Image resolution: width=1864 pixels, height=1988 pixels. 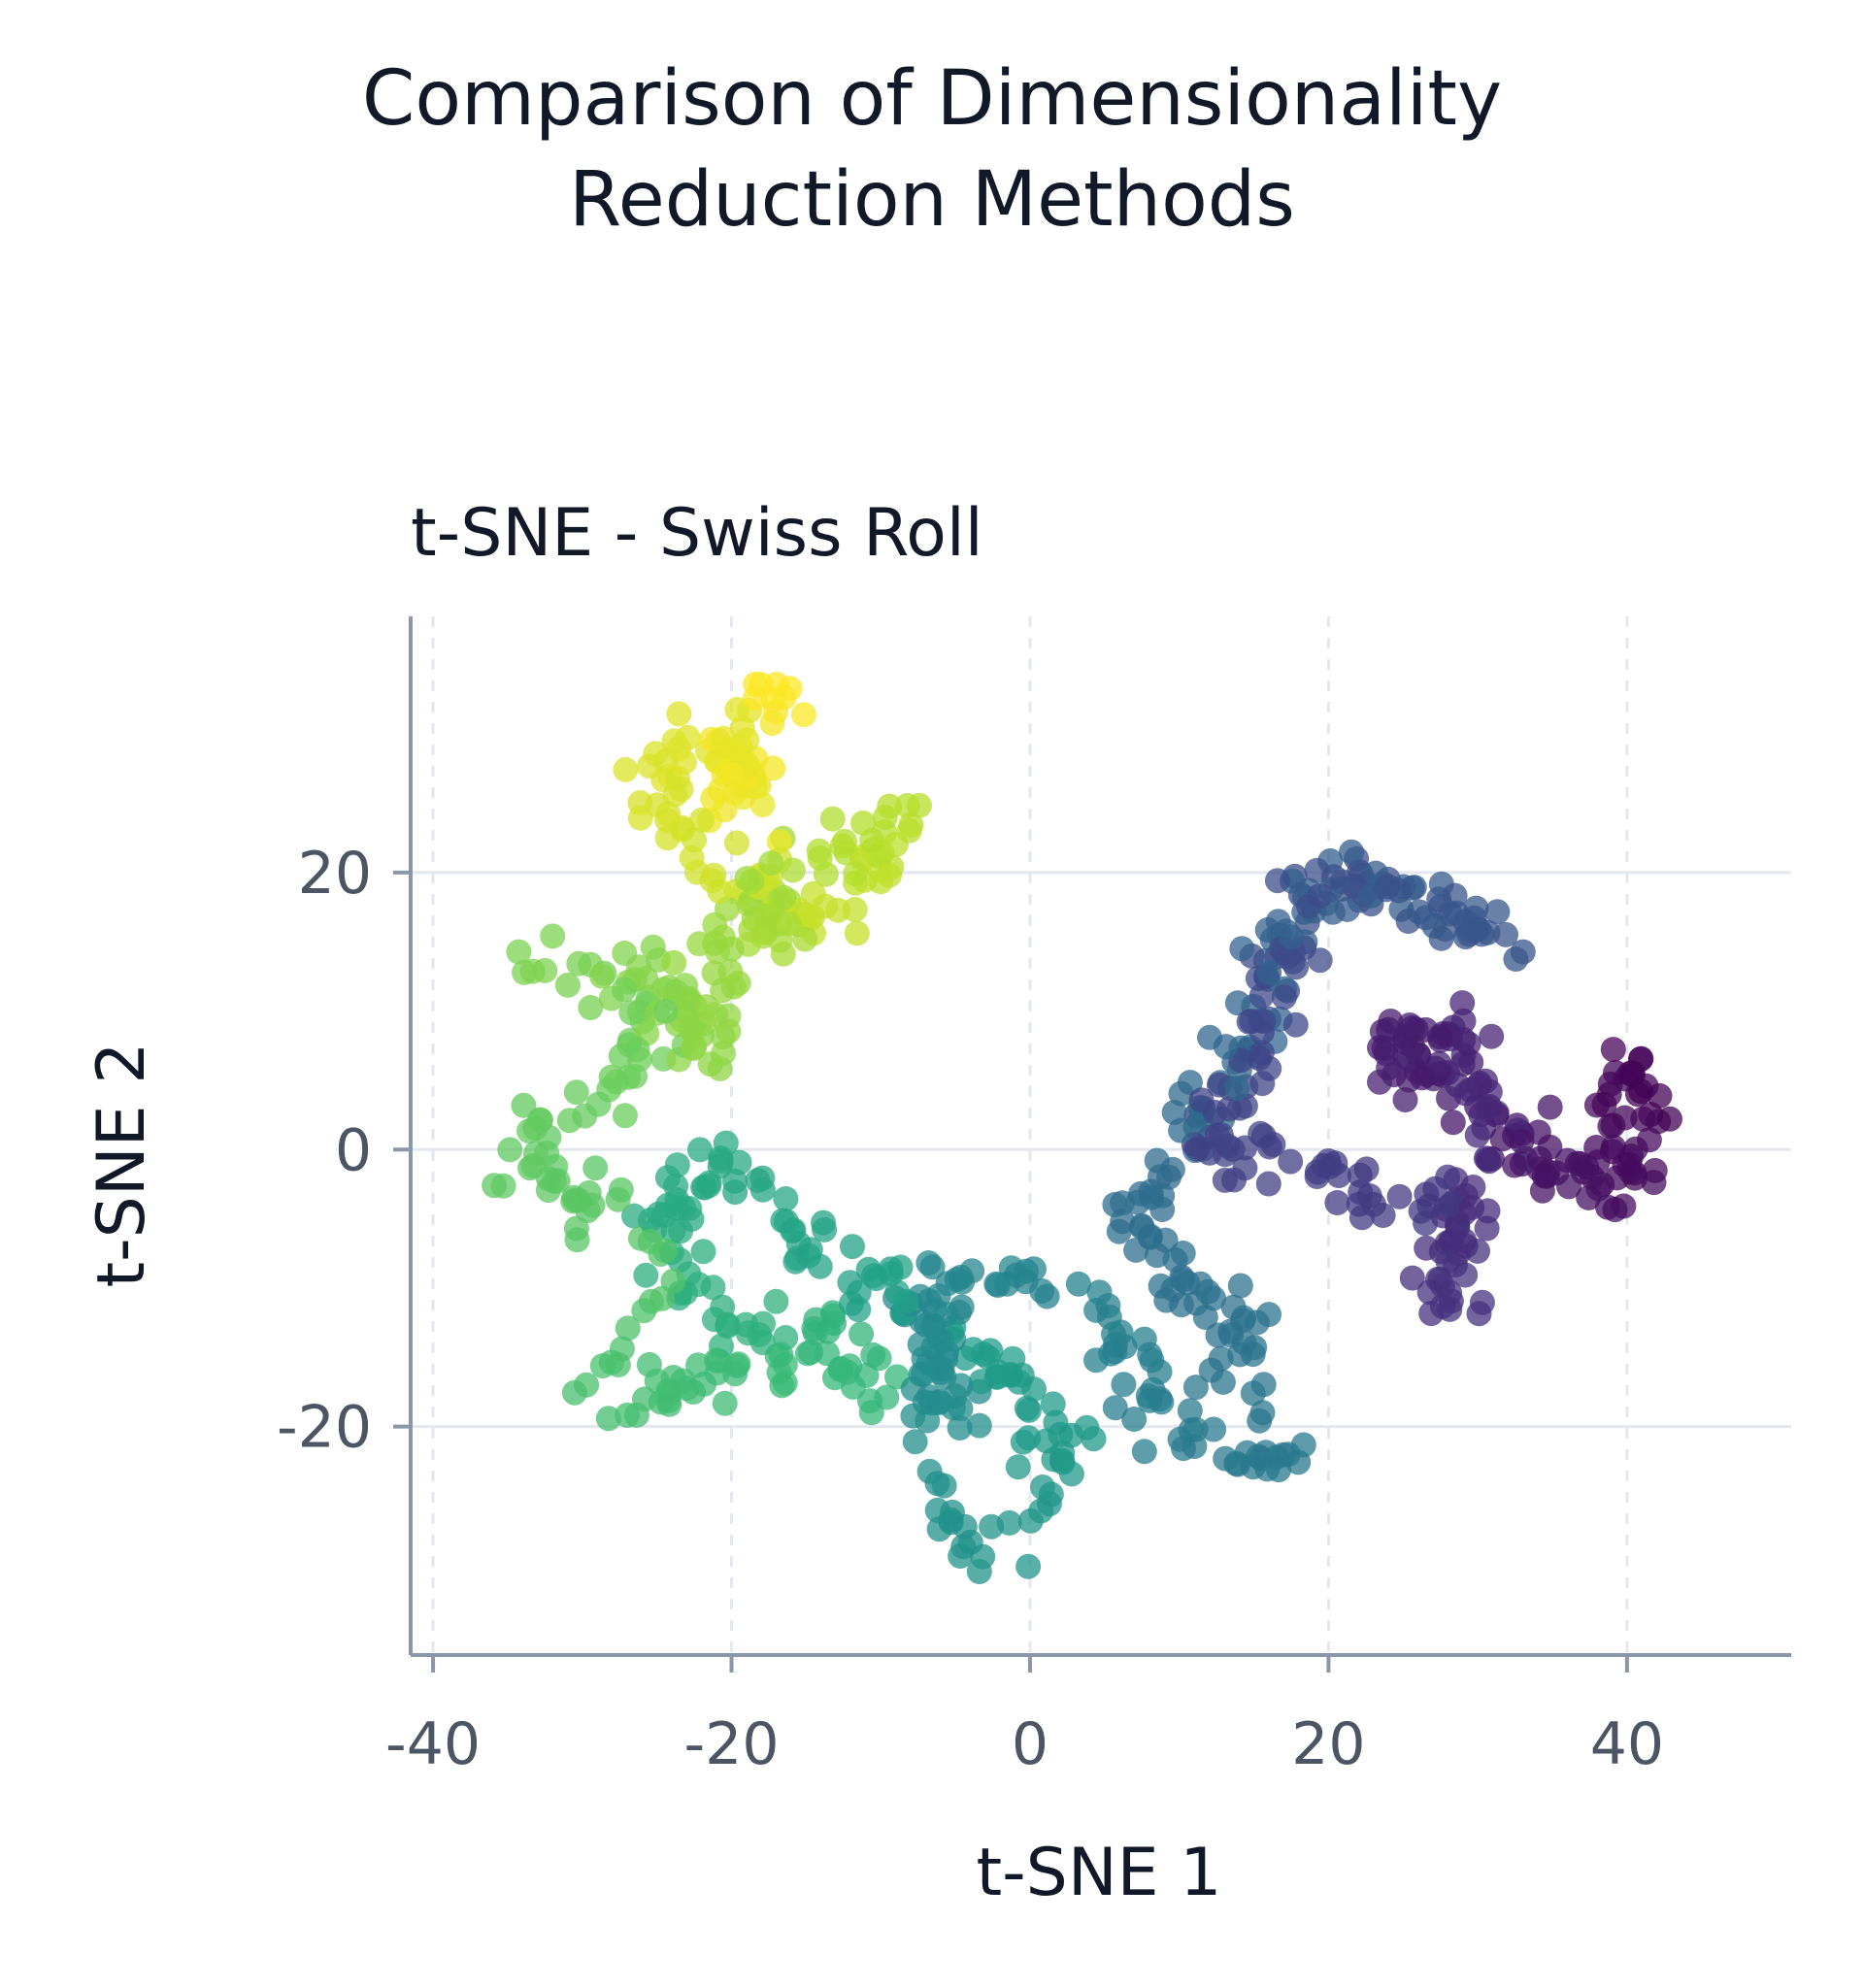 I want to click on x-tick-label: -40, so click(x=433, y=1744).